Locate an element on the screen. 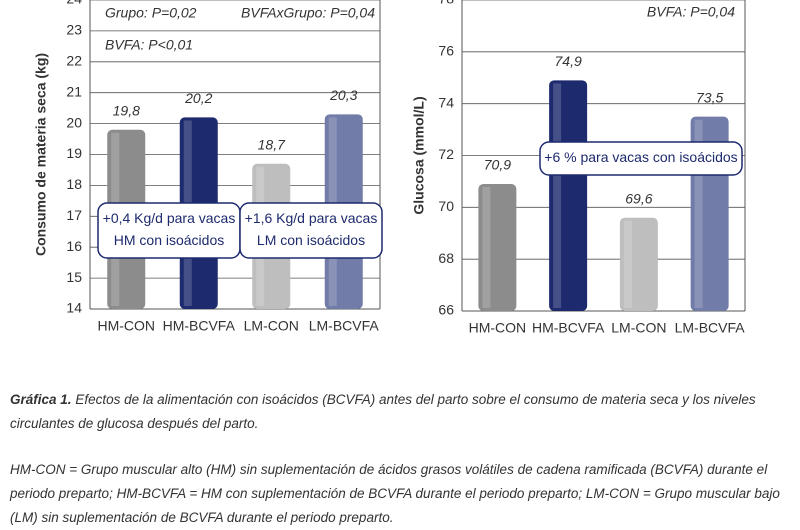 The width and height of the screenshot is (800, 530). y-tick-label: 78 is located at coordinates (446, 3).